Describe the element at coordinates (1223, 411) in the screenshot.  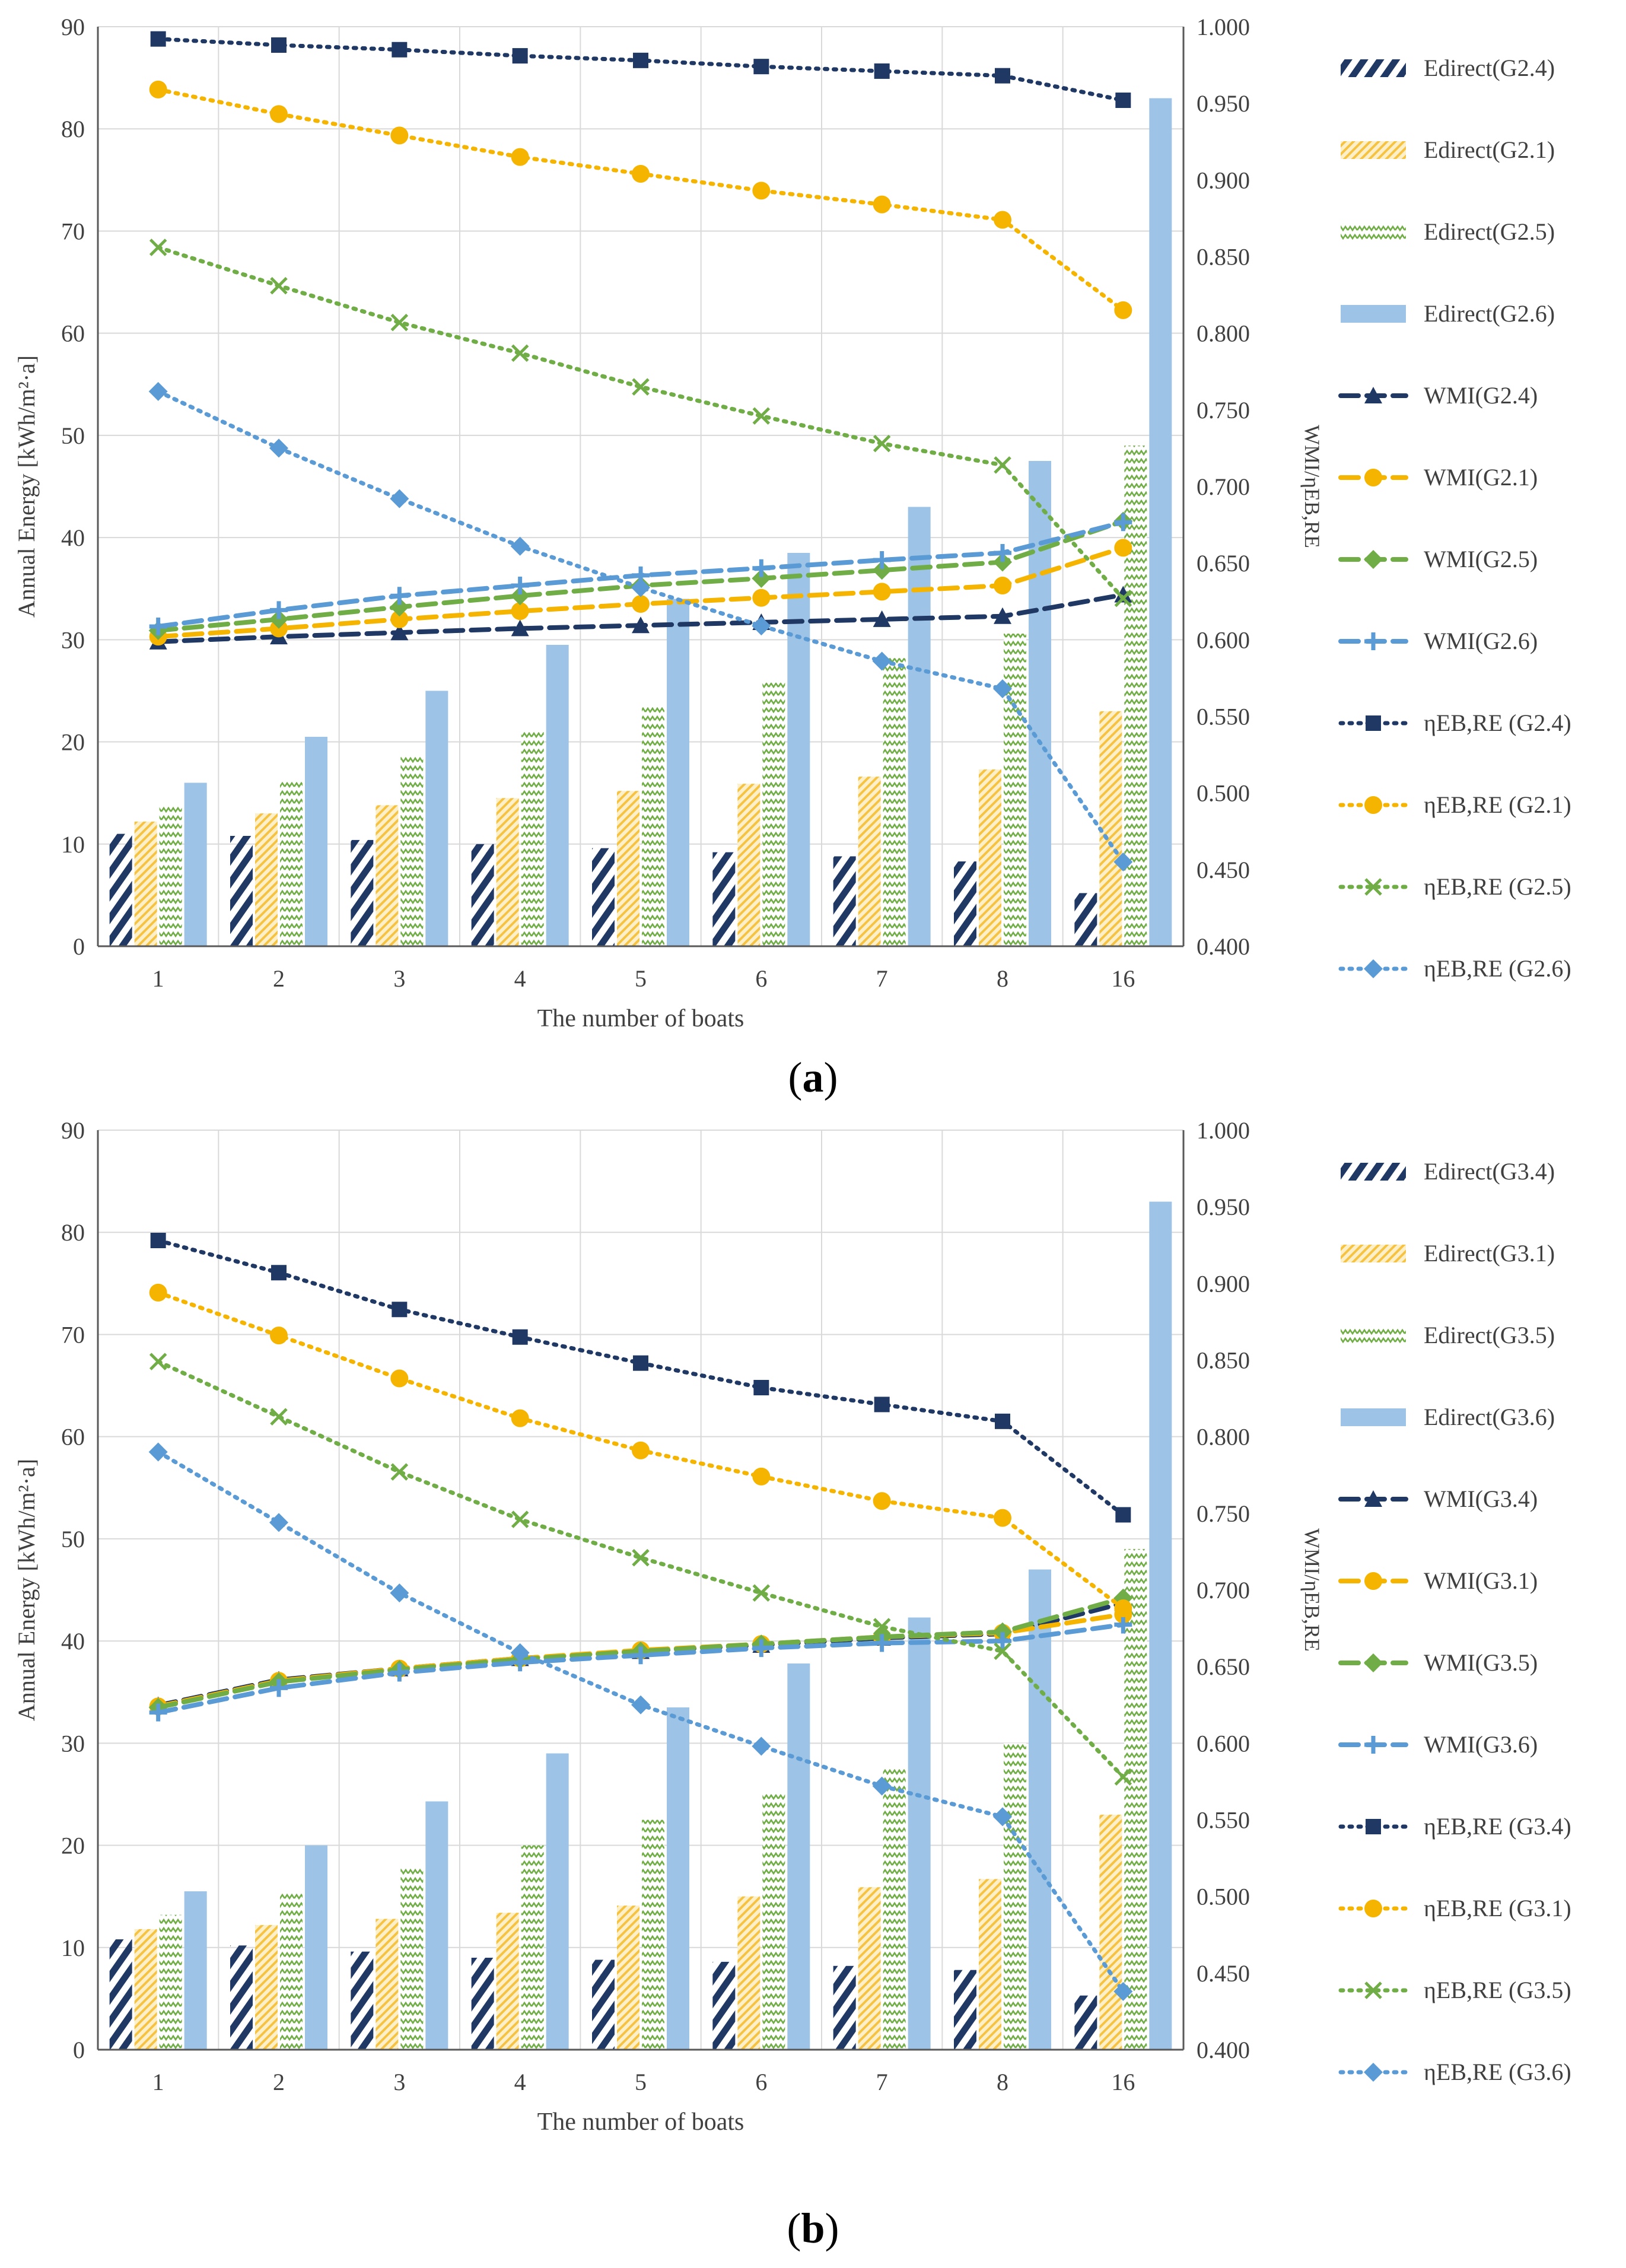
I see `right-tick-label: 0.750` at that location.